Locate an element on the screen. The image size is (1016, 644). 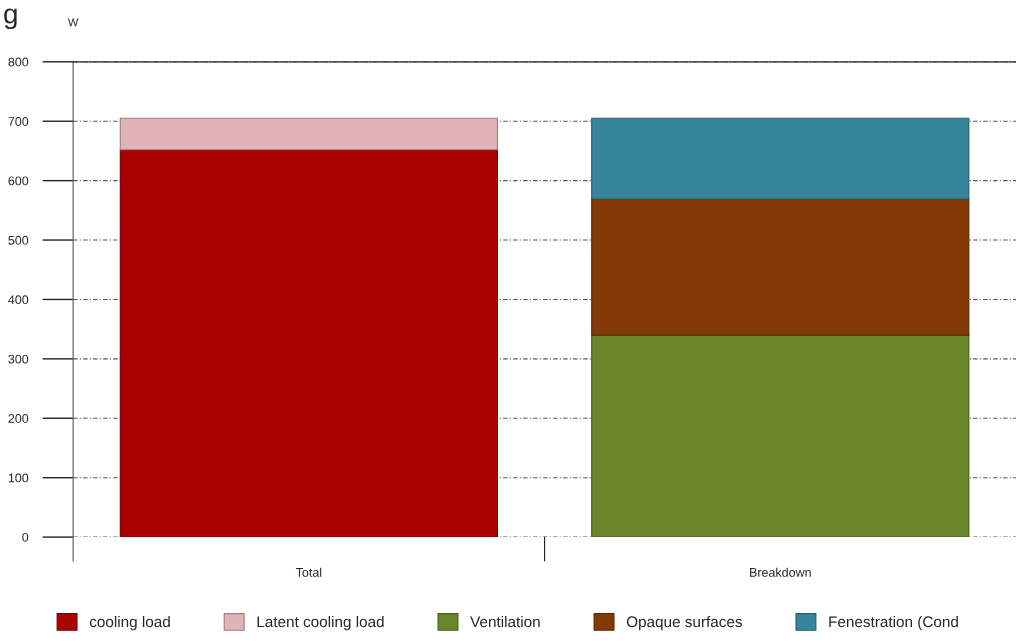
y-tick-label: 500 is located at coordinates (18, 240).